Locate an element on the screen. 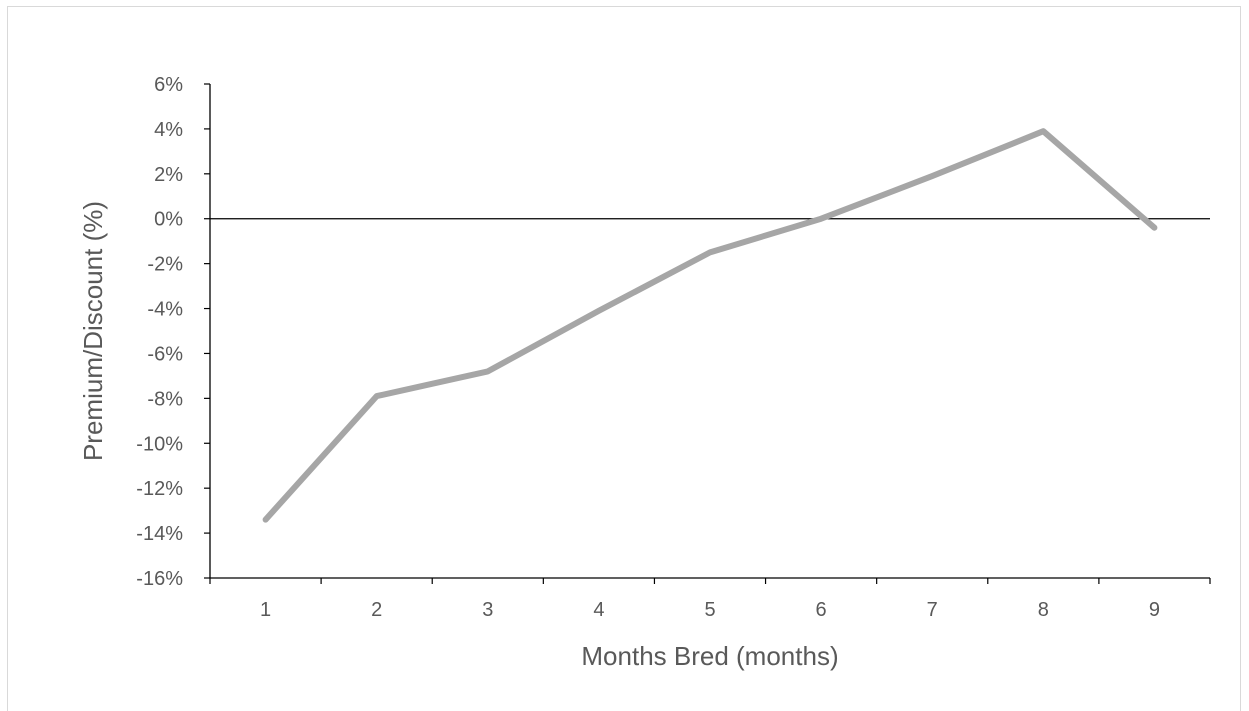 Image resolution: width=1249 pixels, height=711 pixels. x-tick-label: 9 is located at coordinates (1154, 610).